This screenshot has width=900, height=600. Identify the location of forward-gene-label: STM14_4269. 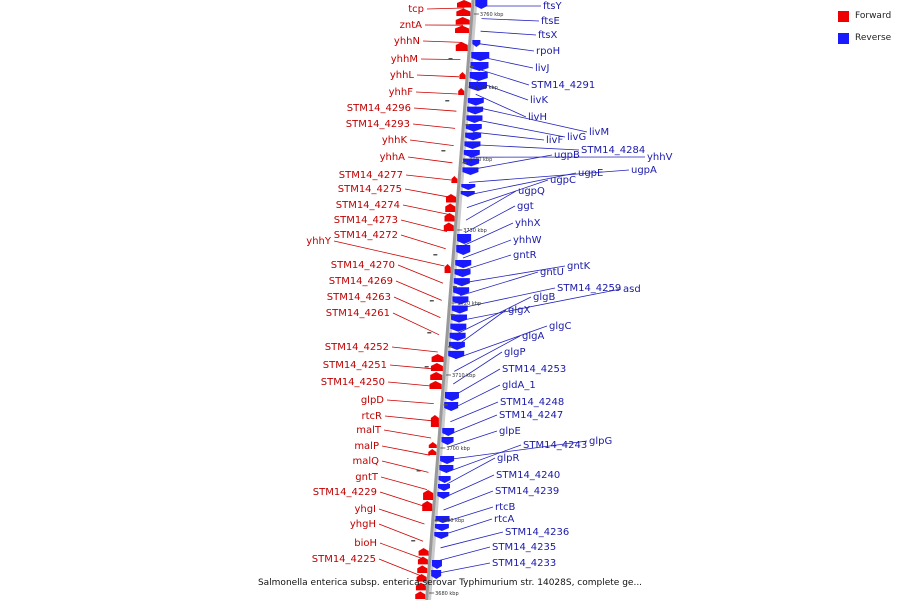
(361, 281).